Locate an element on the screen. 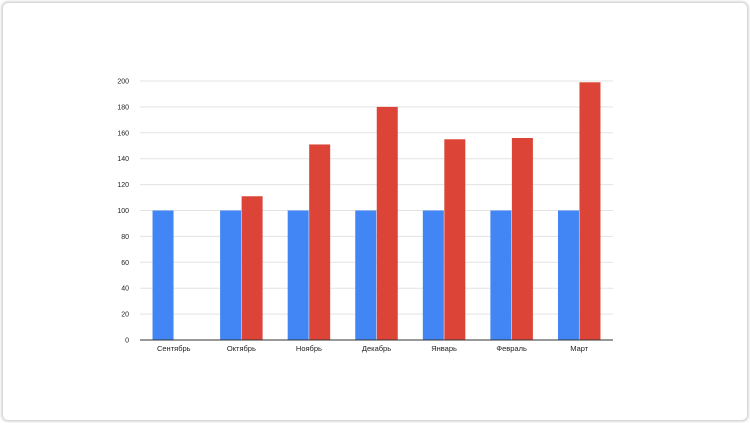  x-tick-label: Сентябрь is located at coordinates (174, 348).